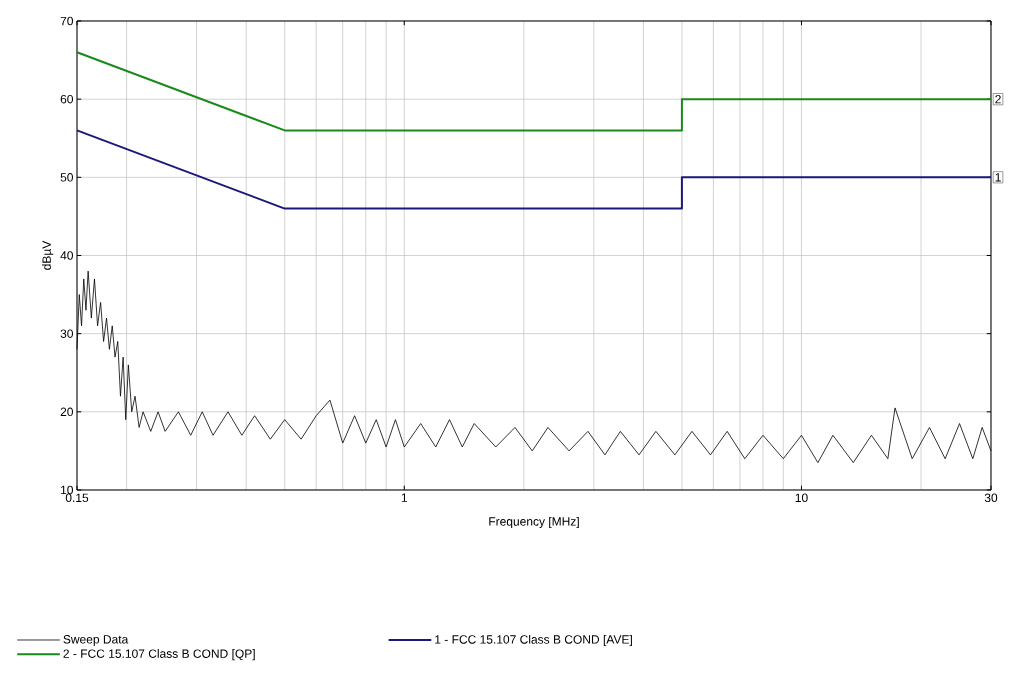 This screenshot has height=685, width=1013. Describe the element at coordinates (67, 490) in the screenshot. I see `y-tick-label: 10` at that location.